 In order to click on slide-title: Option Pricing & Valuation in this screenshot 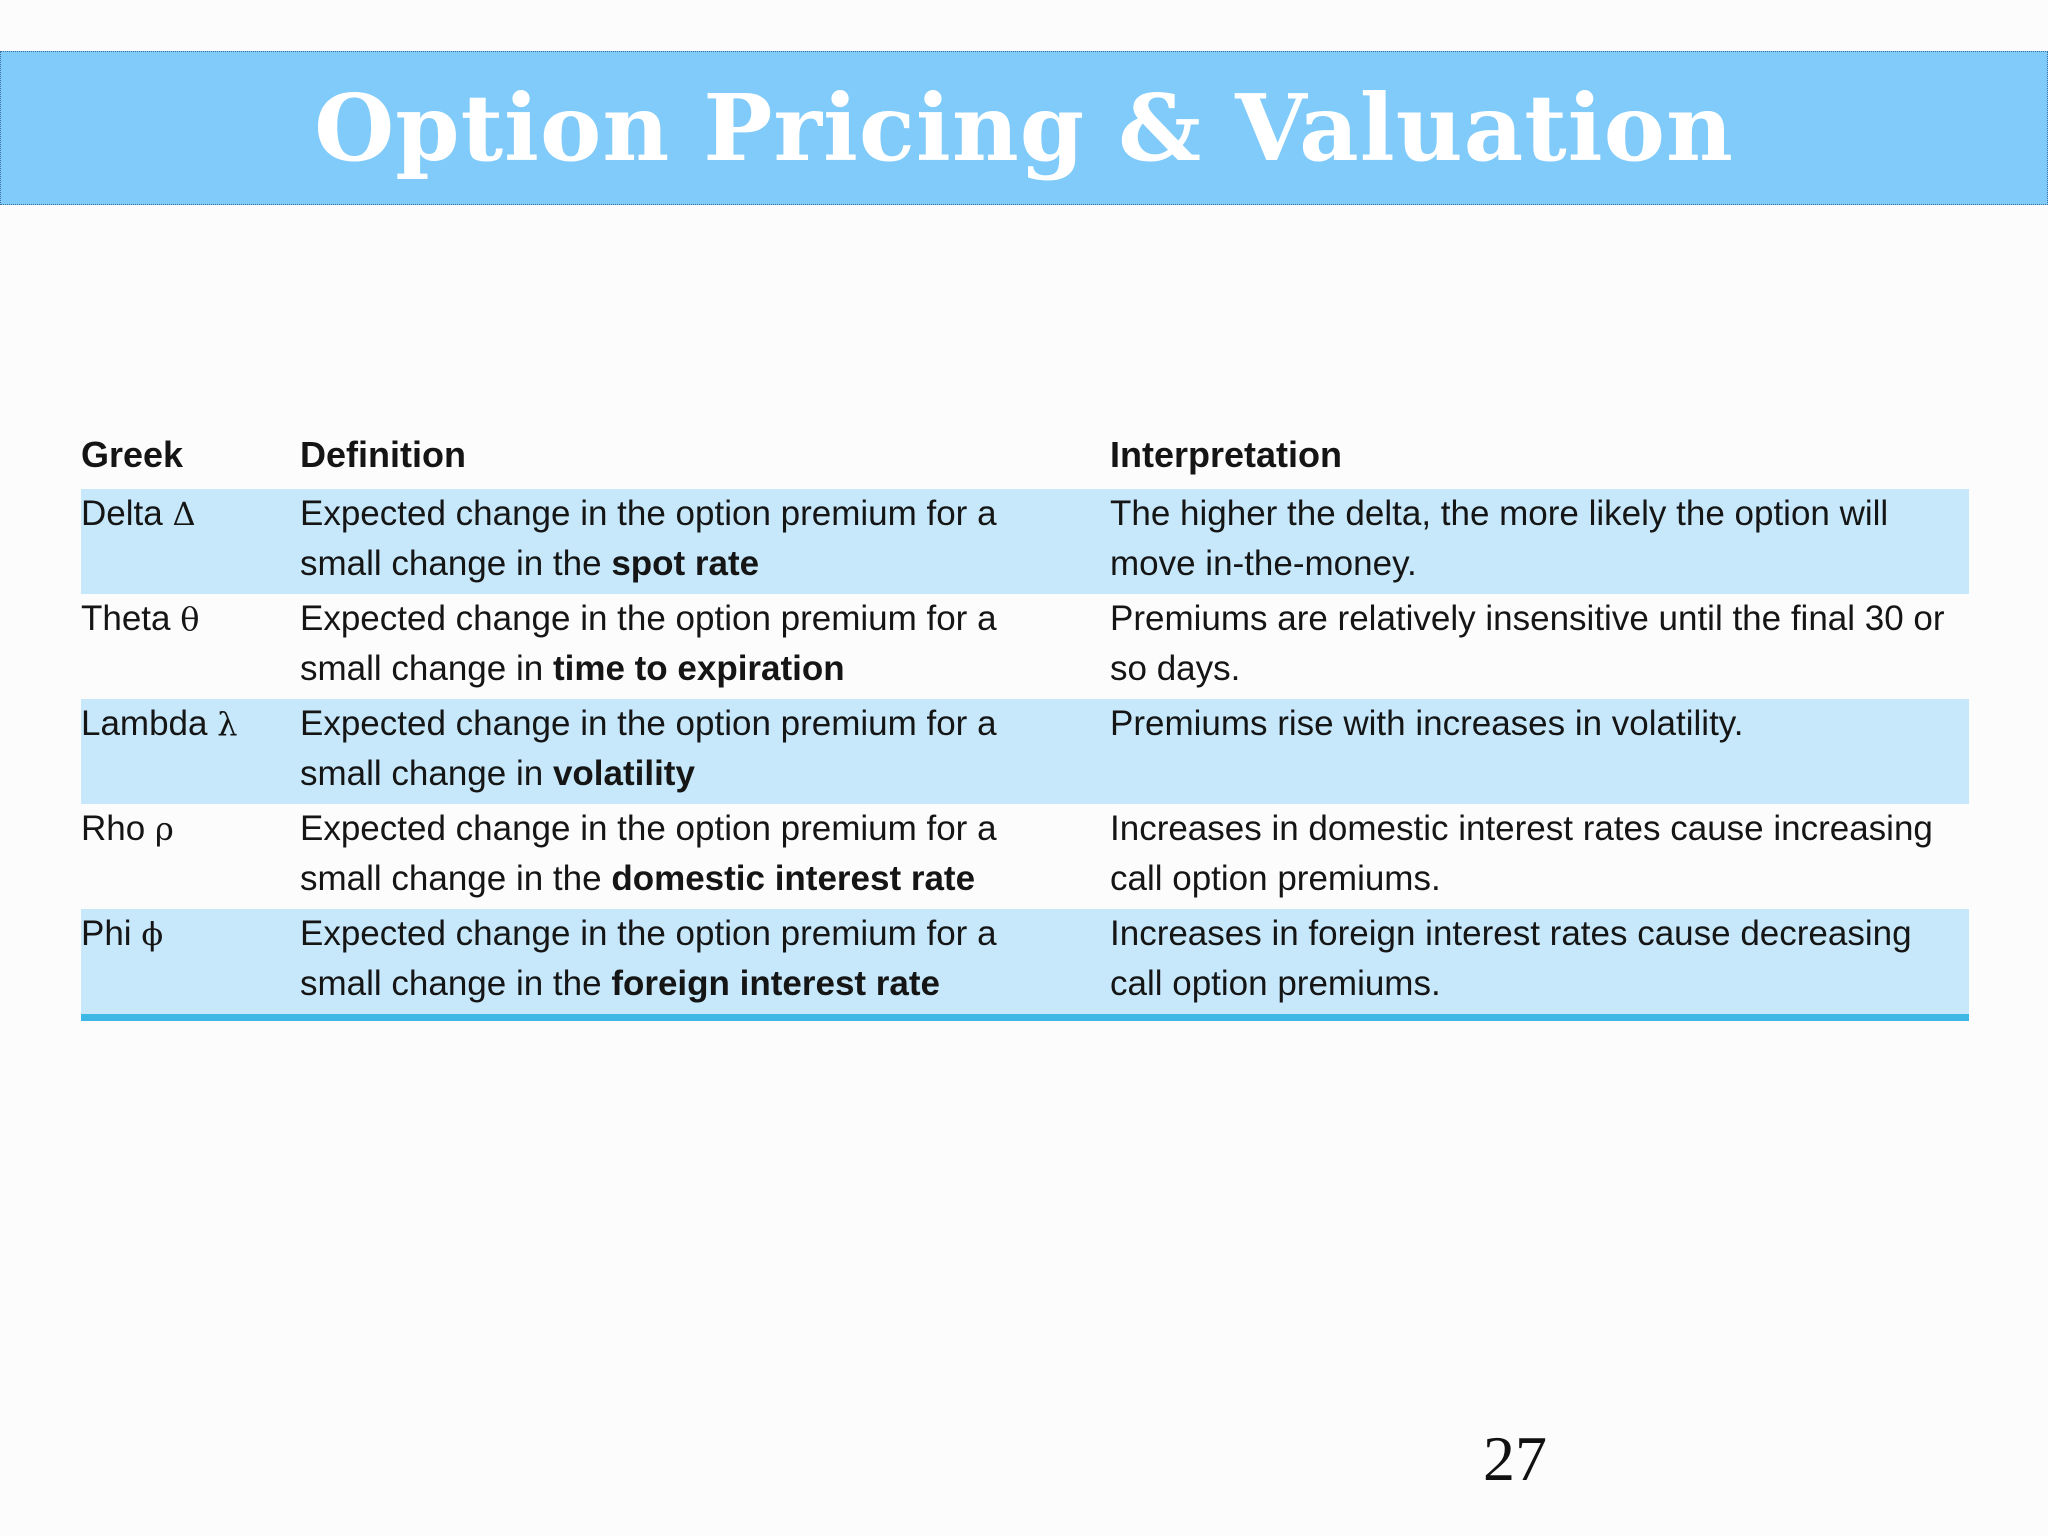, I will do `click(1024, 128)`.